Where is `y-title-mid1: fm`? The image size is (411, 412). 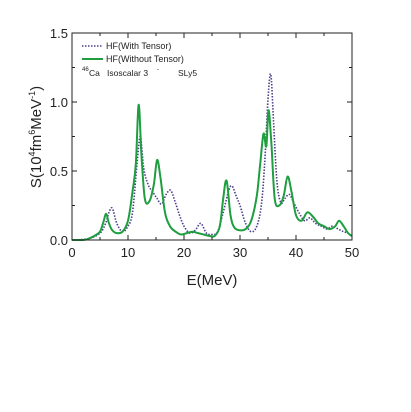 y-title-mid1: fm is located at coordinates (36, 143).